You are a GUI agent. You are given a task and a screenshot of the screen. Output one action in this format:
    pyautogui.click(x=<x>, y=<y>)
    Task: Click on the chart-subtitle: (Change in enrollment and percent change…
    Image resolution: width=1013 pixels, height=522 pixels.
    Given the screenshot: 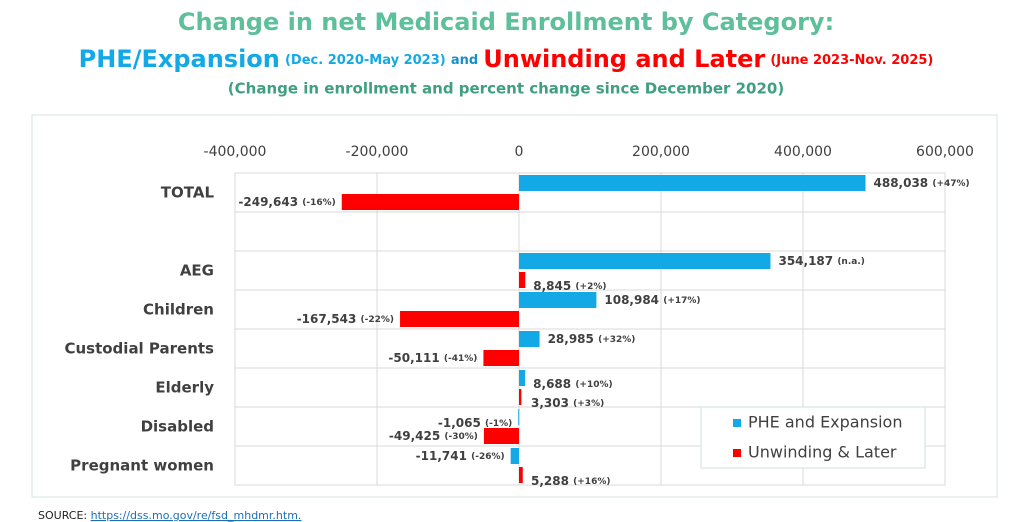 What is the action you would take?
    pyautogui.click(x=506, y=89)
    